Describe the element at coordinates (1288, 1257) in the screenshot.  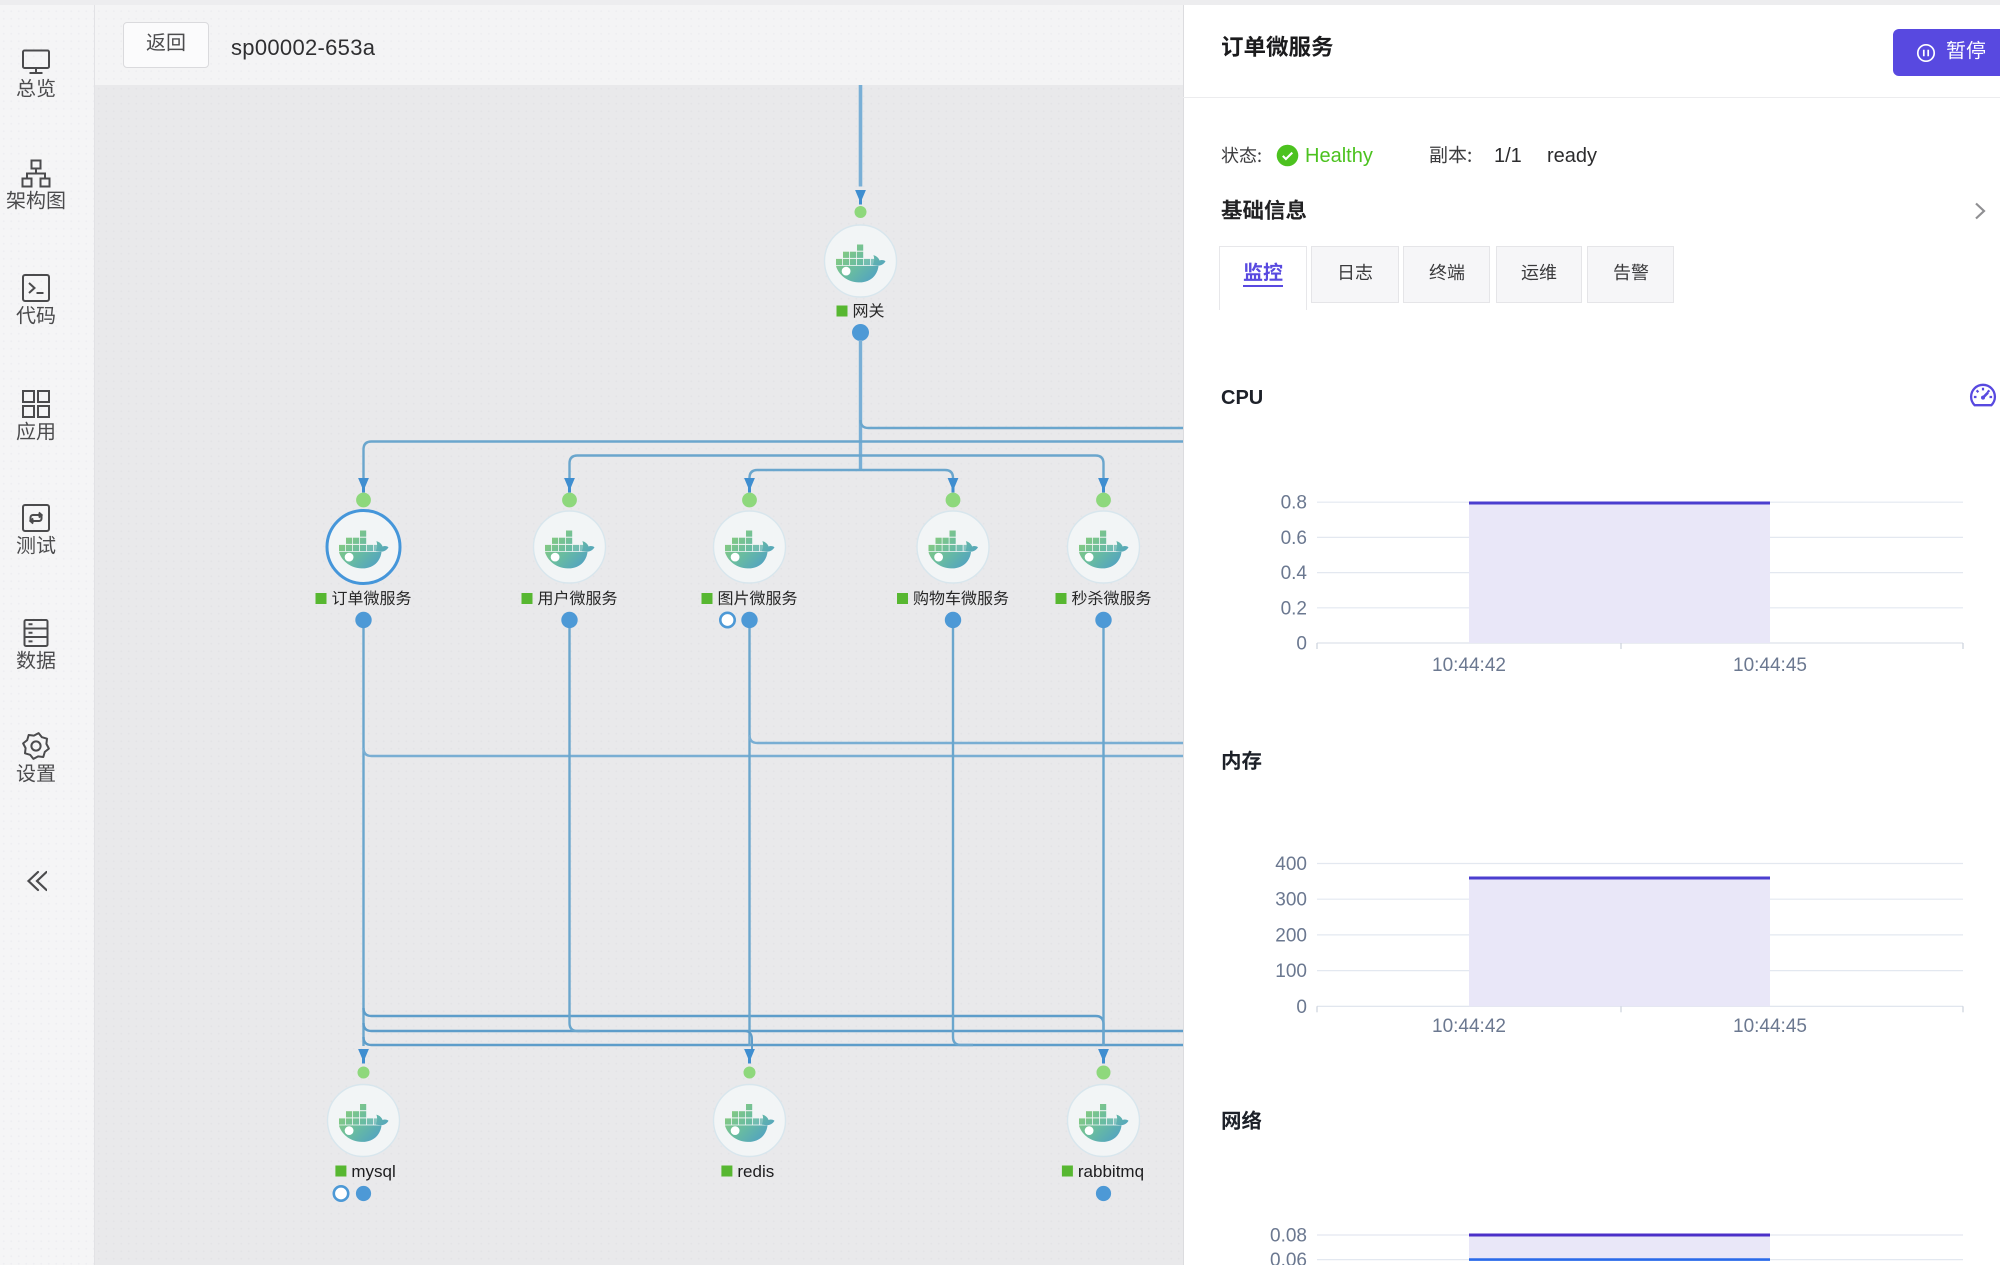
I see `svg-text: 0.06` at that location.